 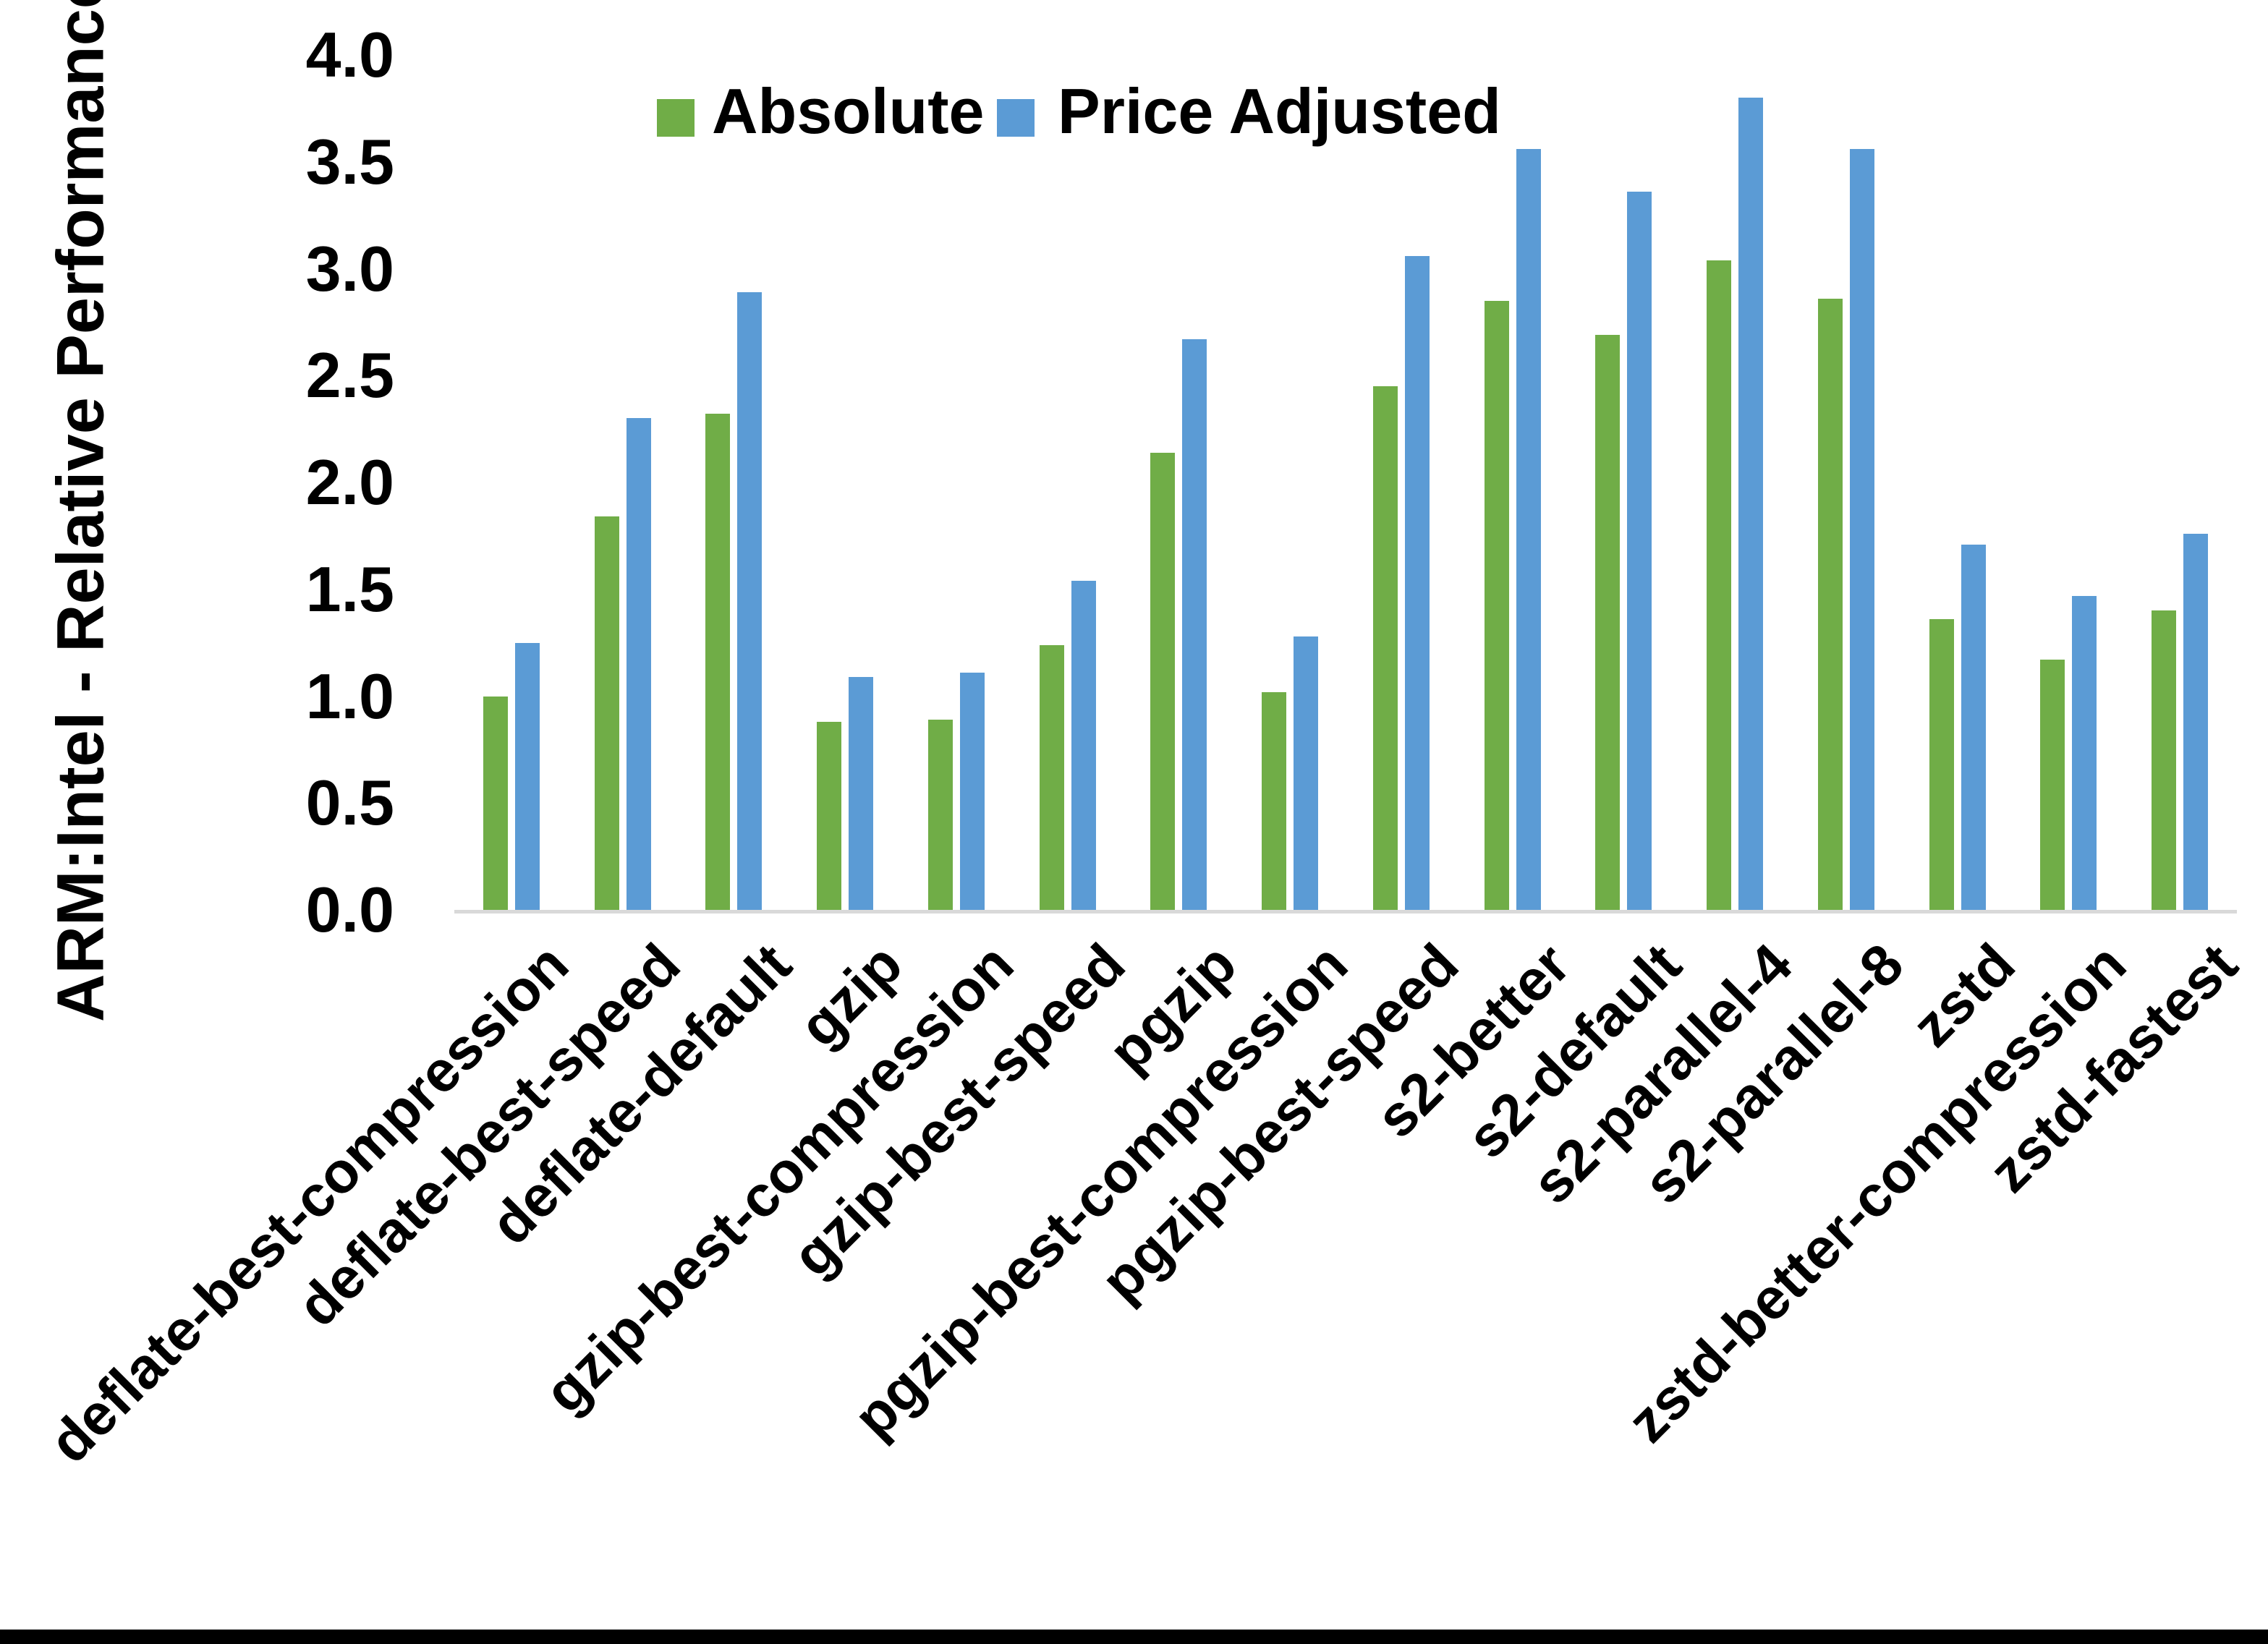 What do you see at coordinates (750, 601) in the screenshot?
I see `bar-price-adjusted-deflate-default` at bounding box center [750, 601].